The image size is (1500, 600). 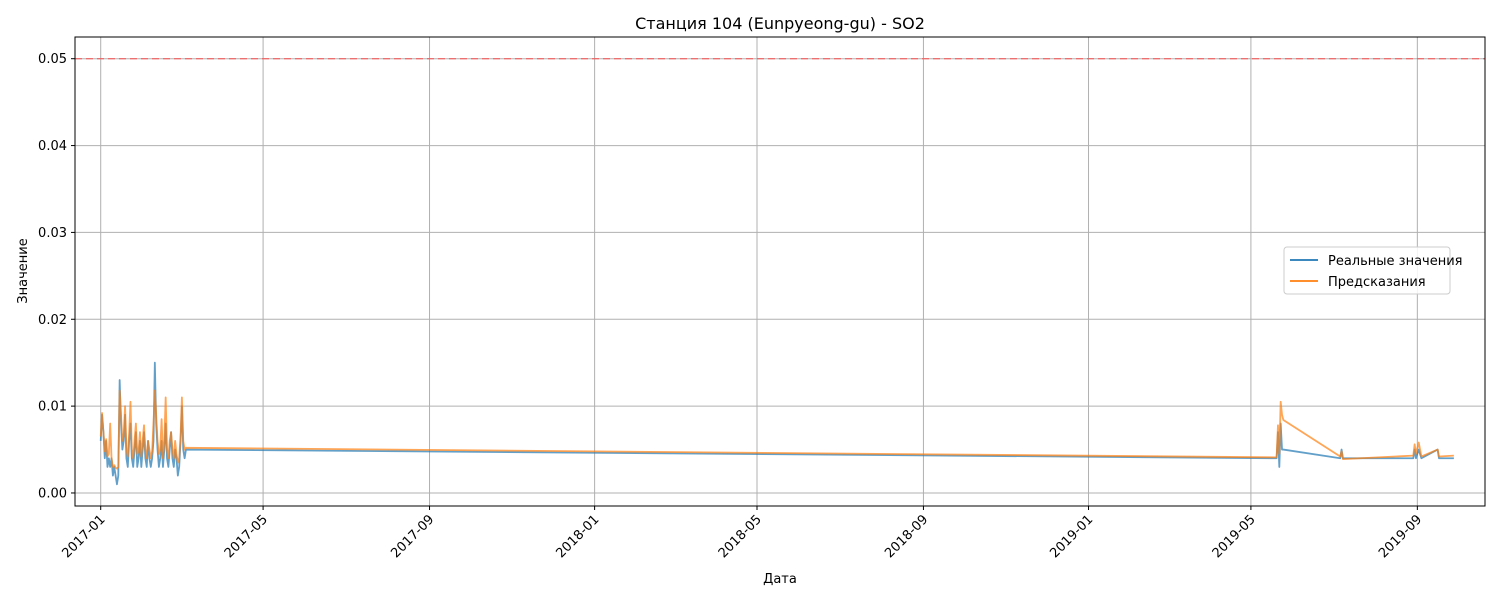 I want to click on legend-box, so click(x=1367, y=270).